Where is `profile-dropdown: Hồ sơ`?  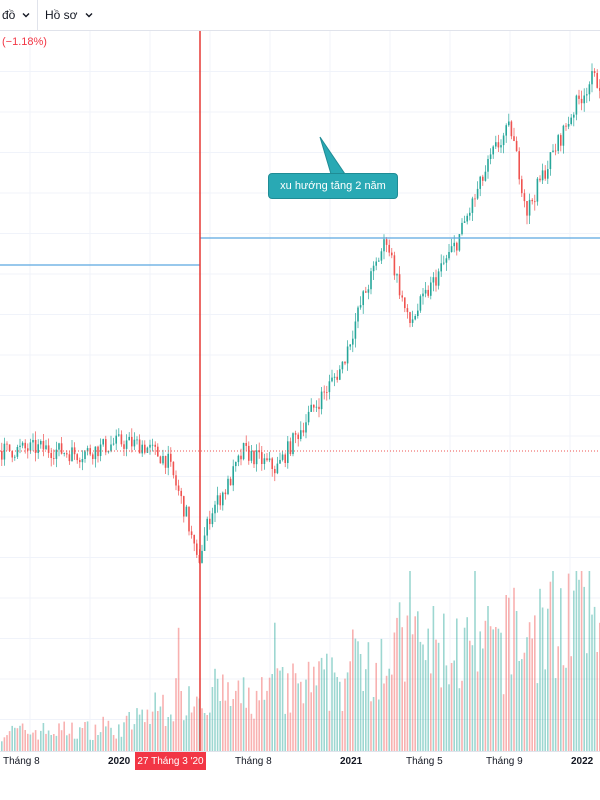
profile-dropdown: Hồ sơ is located at coordinates (69, 15).